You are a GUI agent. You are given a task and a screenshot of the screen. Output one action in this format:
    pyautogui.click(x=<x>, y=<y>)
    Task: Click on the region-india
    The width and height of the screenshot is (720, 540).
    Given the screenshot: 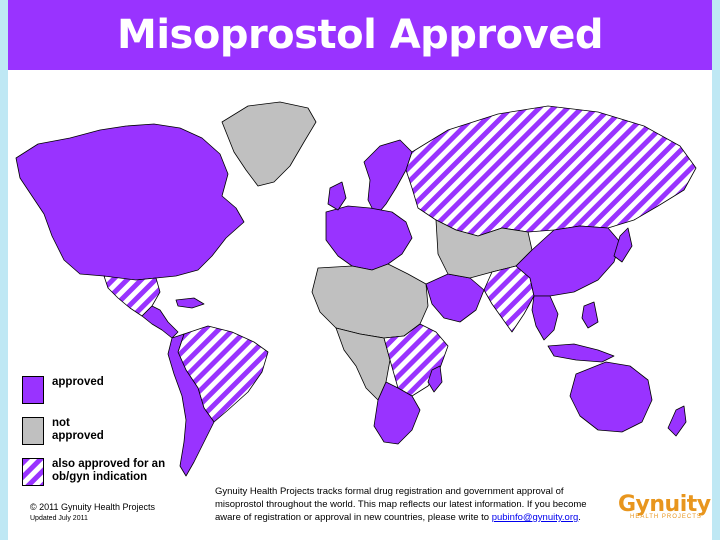 What is the action you would take?
    pyautogui.click(x=509, y=299)
    